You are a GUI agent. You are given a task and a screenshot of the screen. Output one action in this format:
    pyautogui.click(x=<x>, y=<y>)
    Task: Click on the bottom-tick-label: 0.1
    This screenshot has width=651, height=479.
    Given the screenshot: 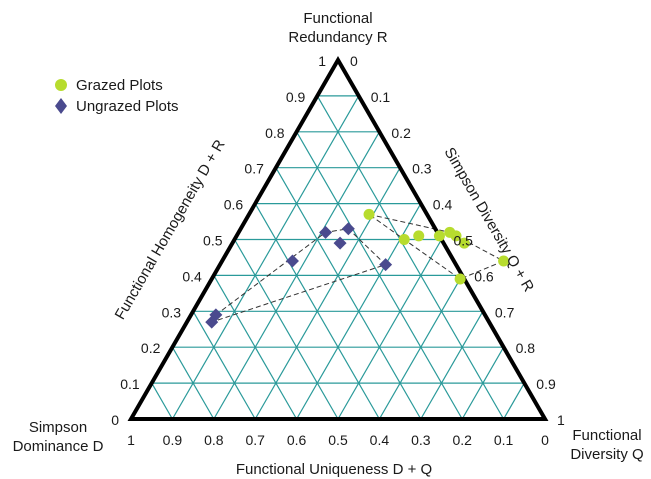 What is the action you would take?
    pyautogui.click(x=504, y=440)
    